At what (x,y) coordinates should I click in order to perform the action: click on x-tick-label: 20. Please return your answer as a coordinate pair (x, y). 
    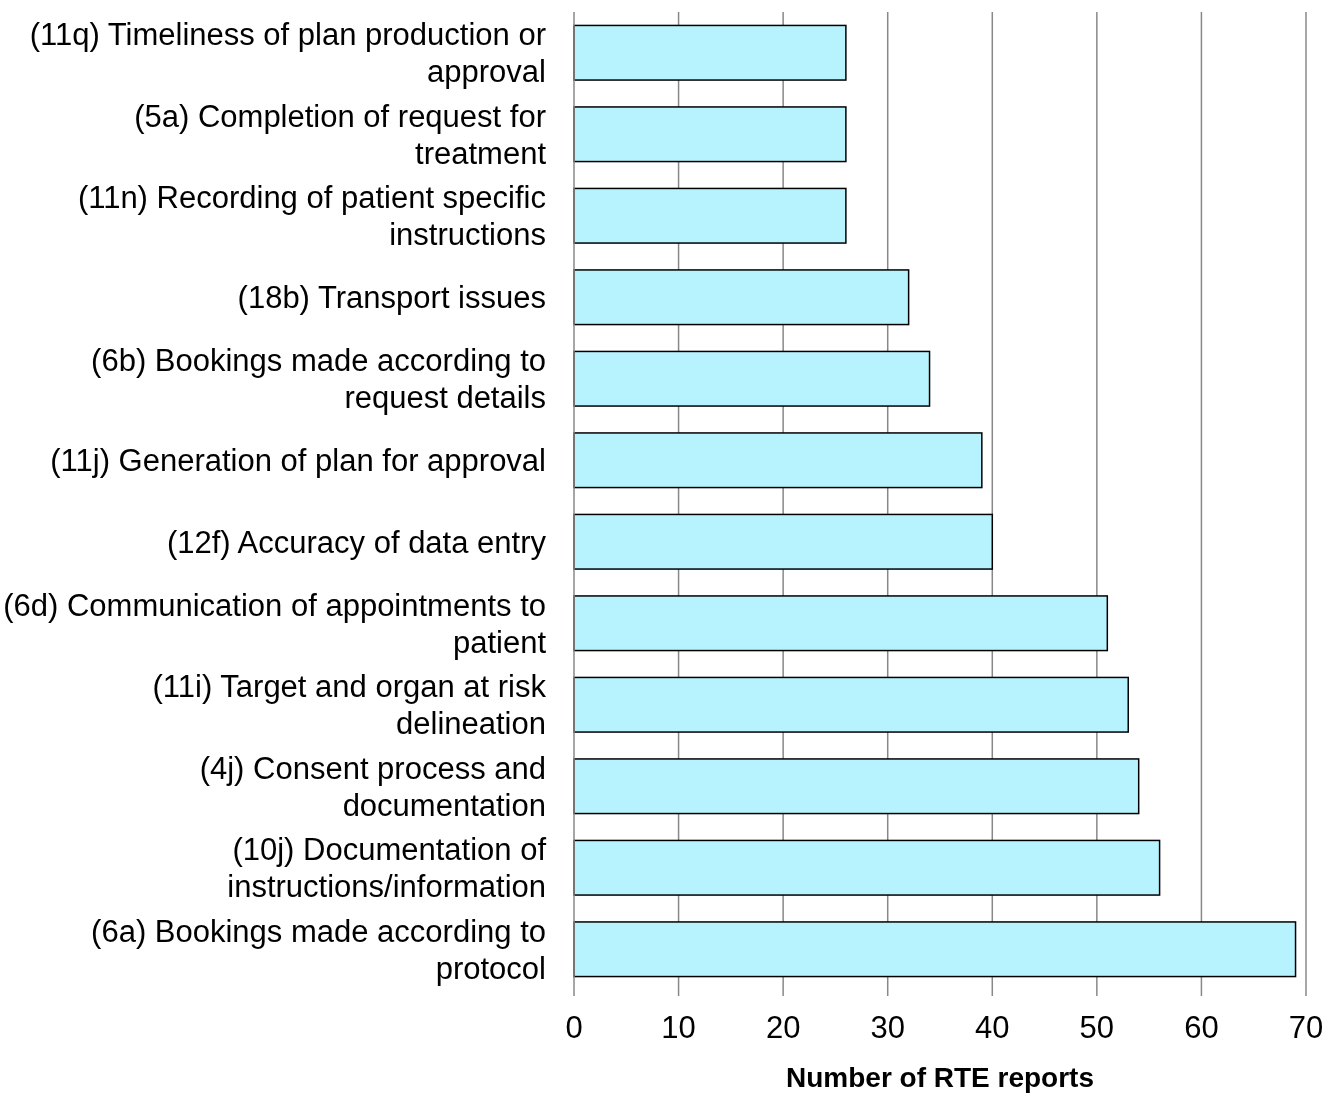
    Looking at the image, I should click on (783, 1027).